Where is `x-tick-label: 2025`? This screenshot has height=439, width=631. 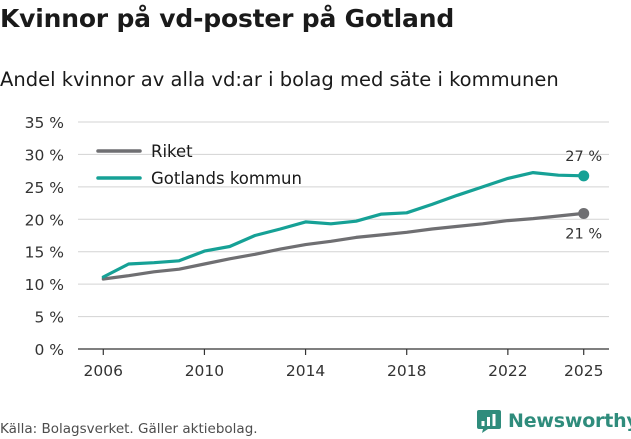
x-tick-label: 2025 is located at coordinates (583, 371).